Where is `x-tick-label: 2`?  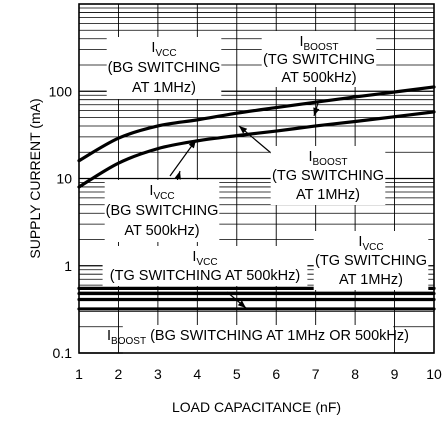 x-tick-label: 2 is located at coordinates (119, 374).